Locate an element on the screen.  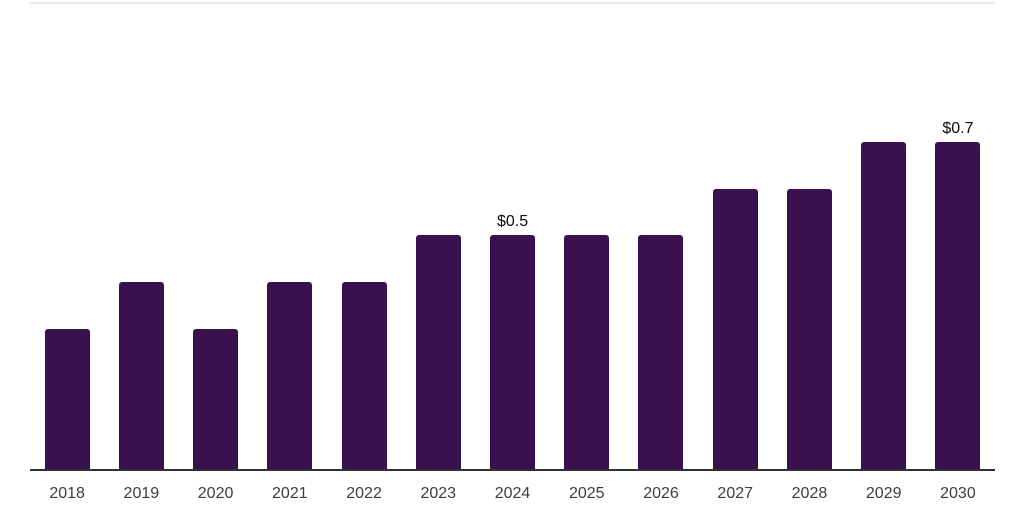
x-axis-tick-label: 2023 is located at coordinates (438, 493).